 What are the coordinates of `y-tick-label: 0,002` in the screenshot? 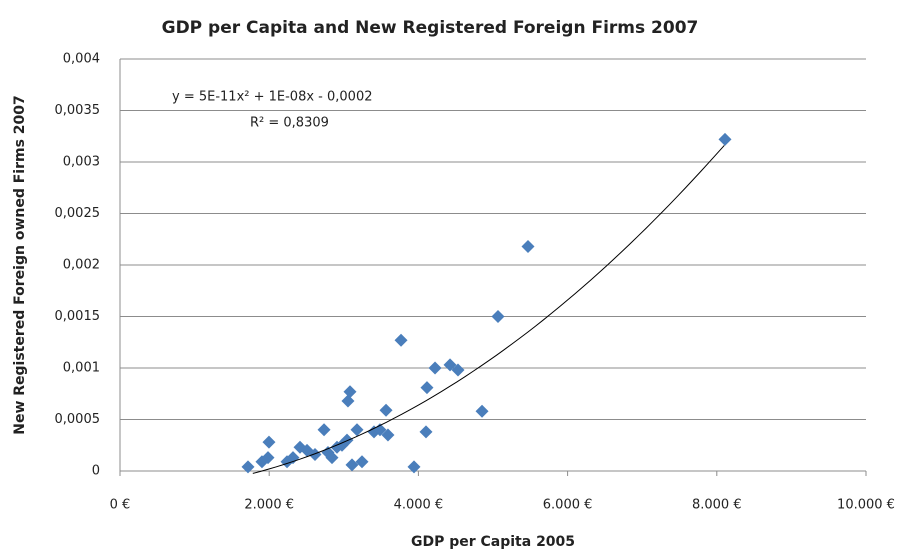 It's located at (81, 265).